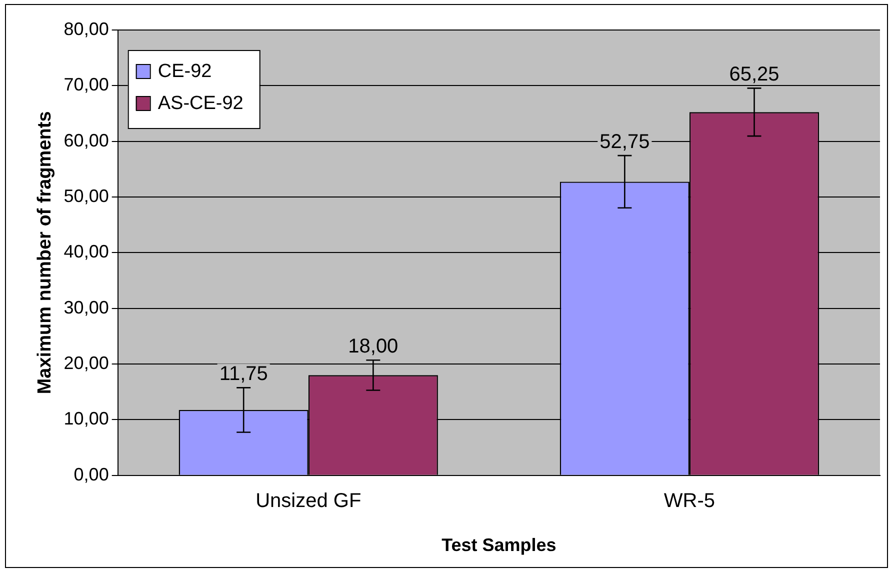 The height and width of the screenshot is (573, 894). Describe the element at coordinates (86, 28) in the screenshot. I see `y-tick-label: 80,00` at that location.